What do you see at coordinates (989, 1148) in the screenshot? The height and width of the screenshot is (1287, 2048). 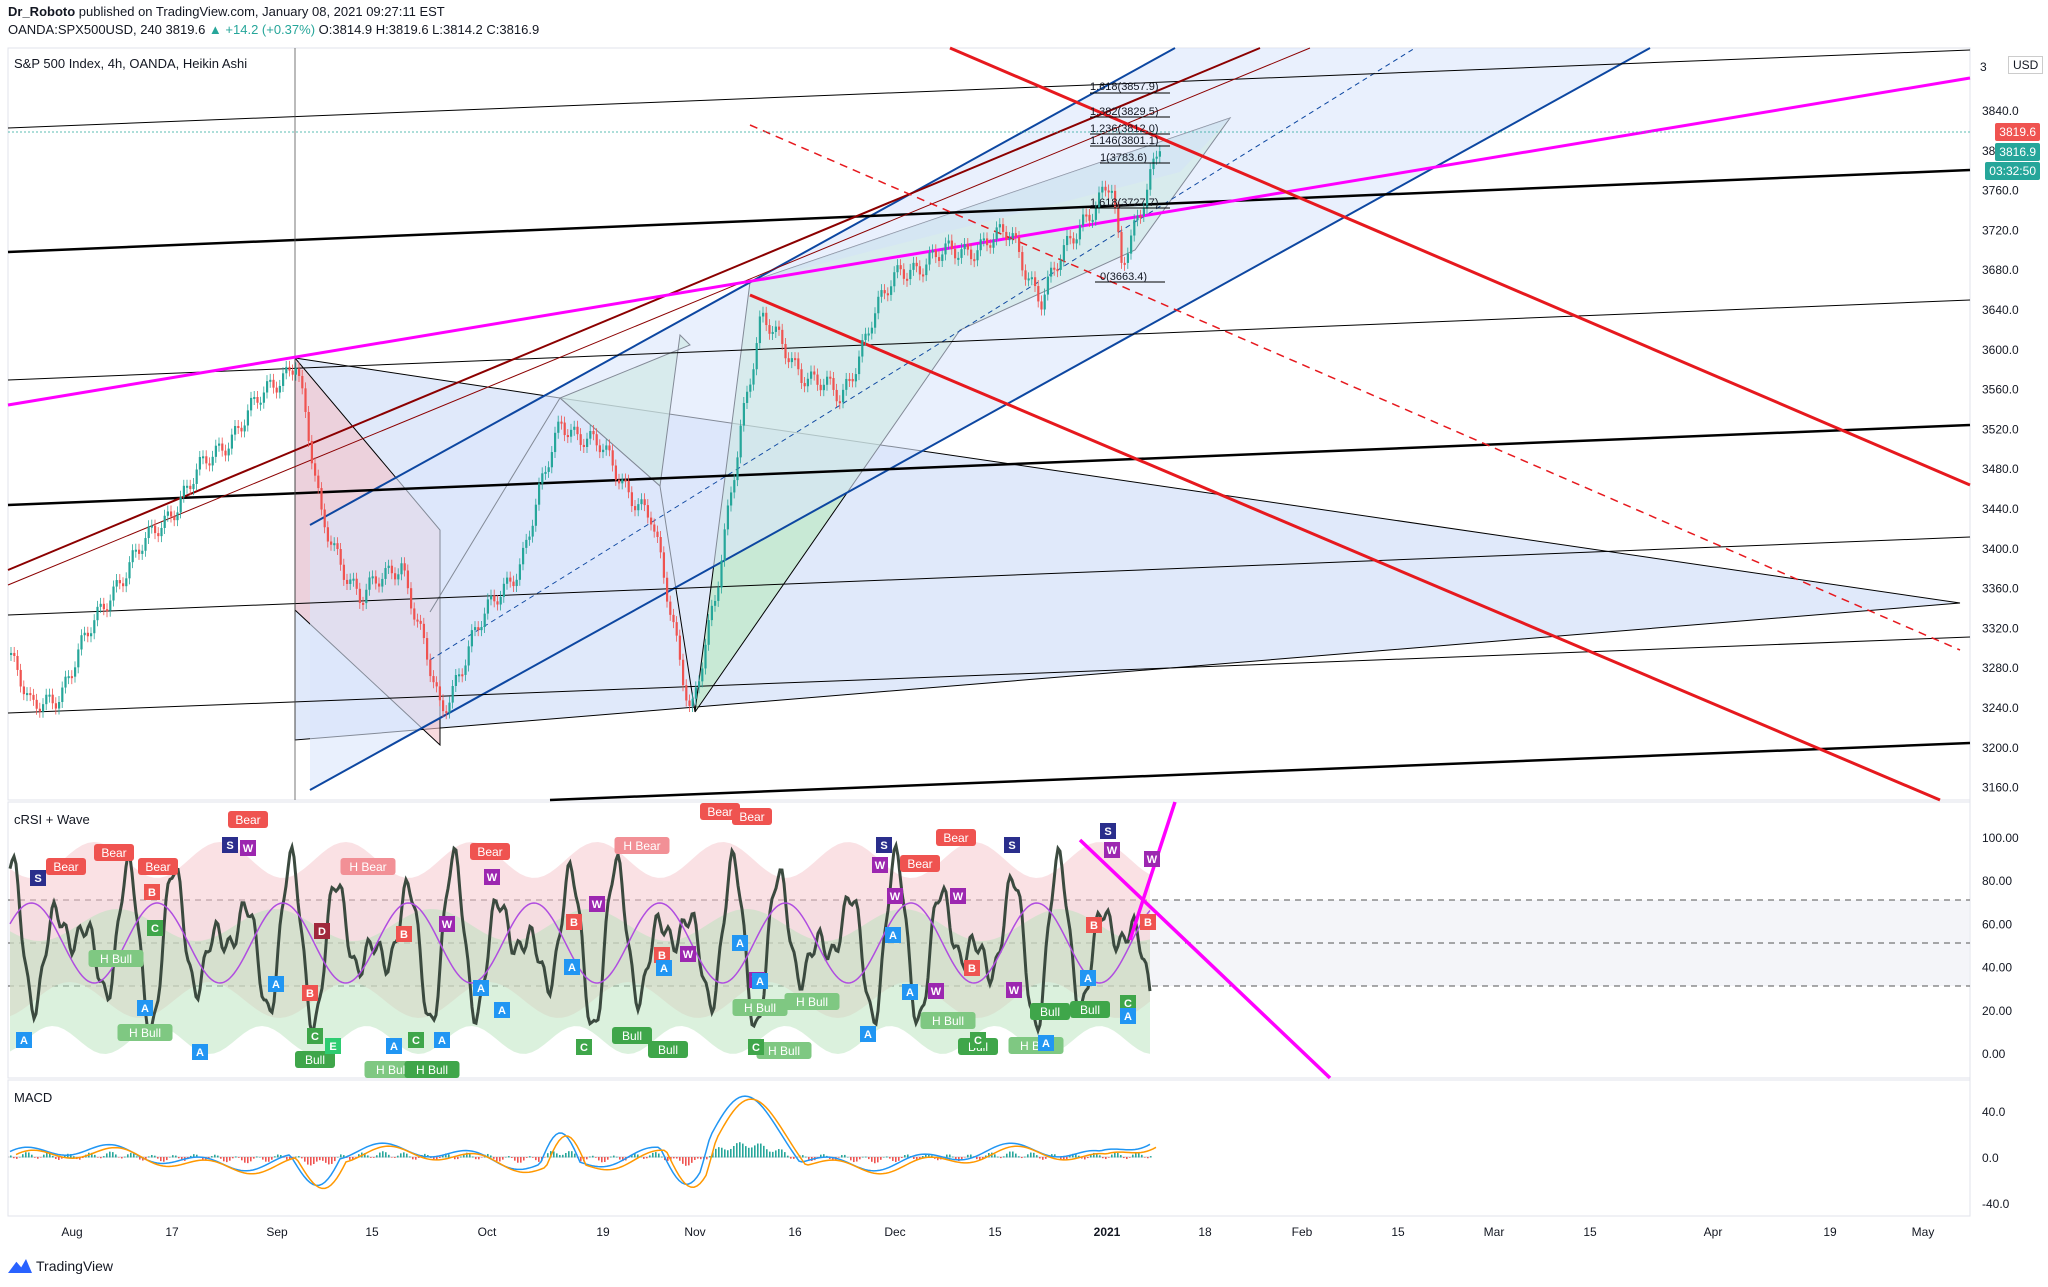 I see `macd-pane-frame` at bounding box center [989, 1148].